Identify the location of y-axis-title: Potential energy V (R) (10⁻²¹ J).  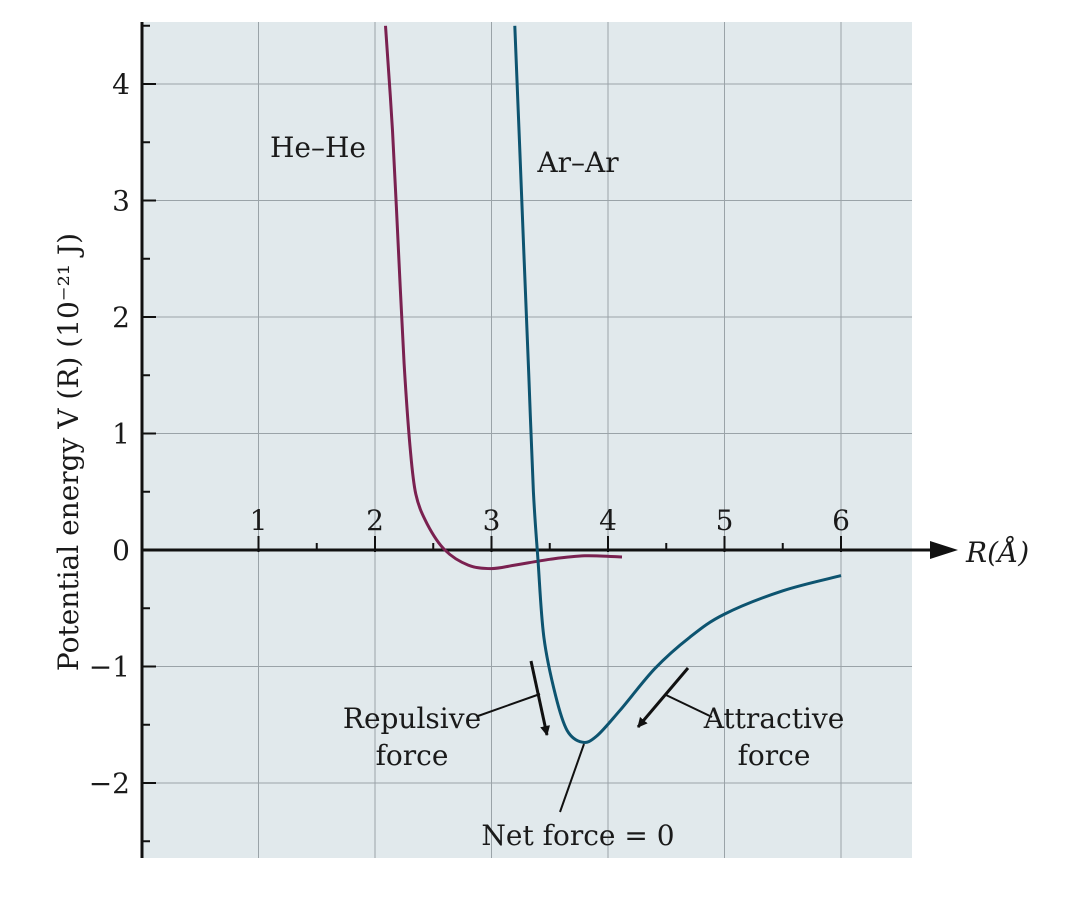
(68, 452).